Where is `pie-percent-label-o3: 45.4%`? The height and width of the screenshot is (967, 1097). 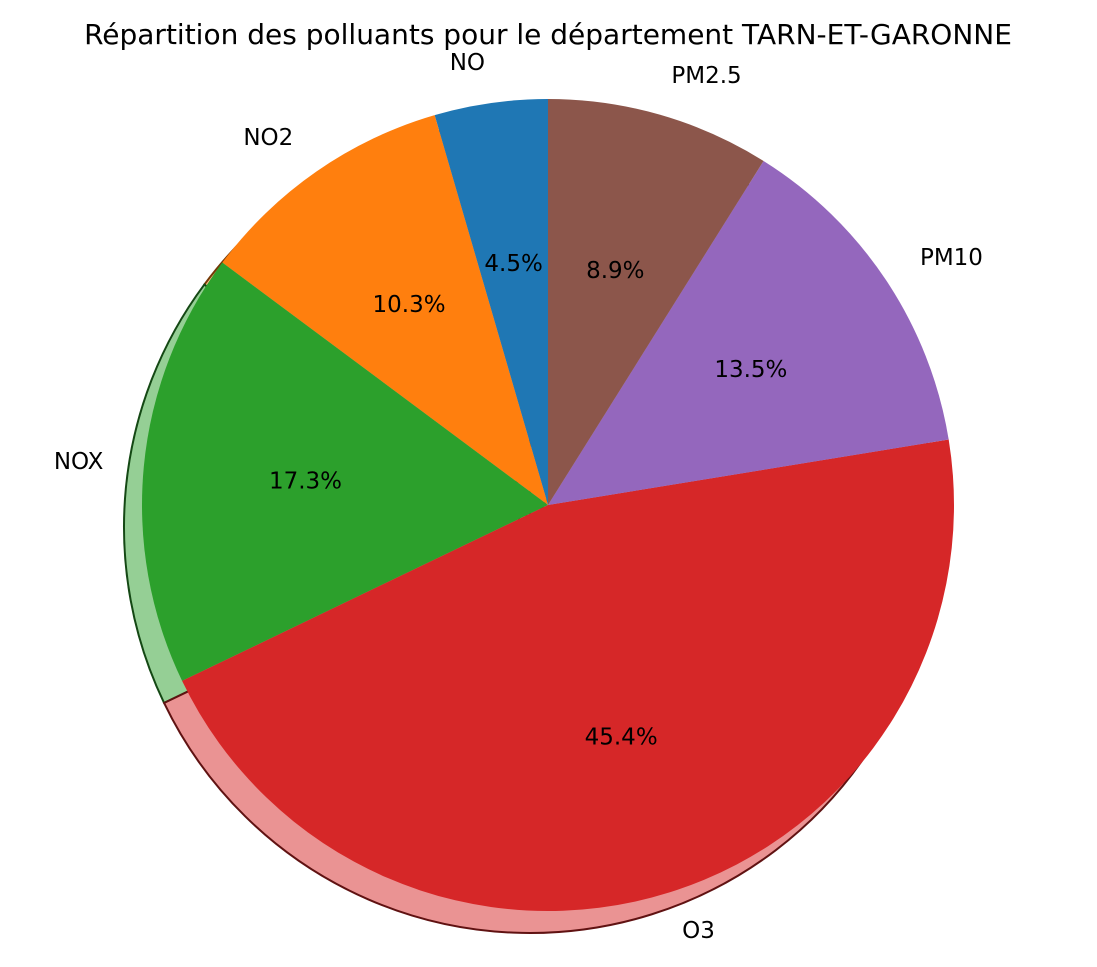
pie-percent-label-o3: 45.4% is located at coordinates (621, 737).